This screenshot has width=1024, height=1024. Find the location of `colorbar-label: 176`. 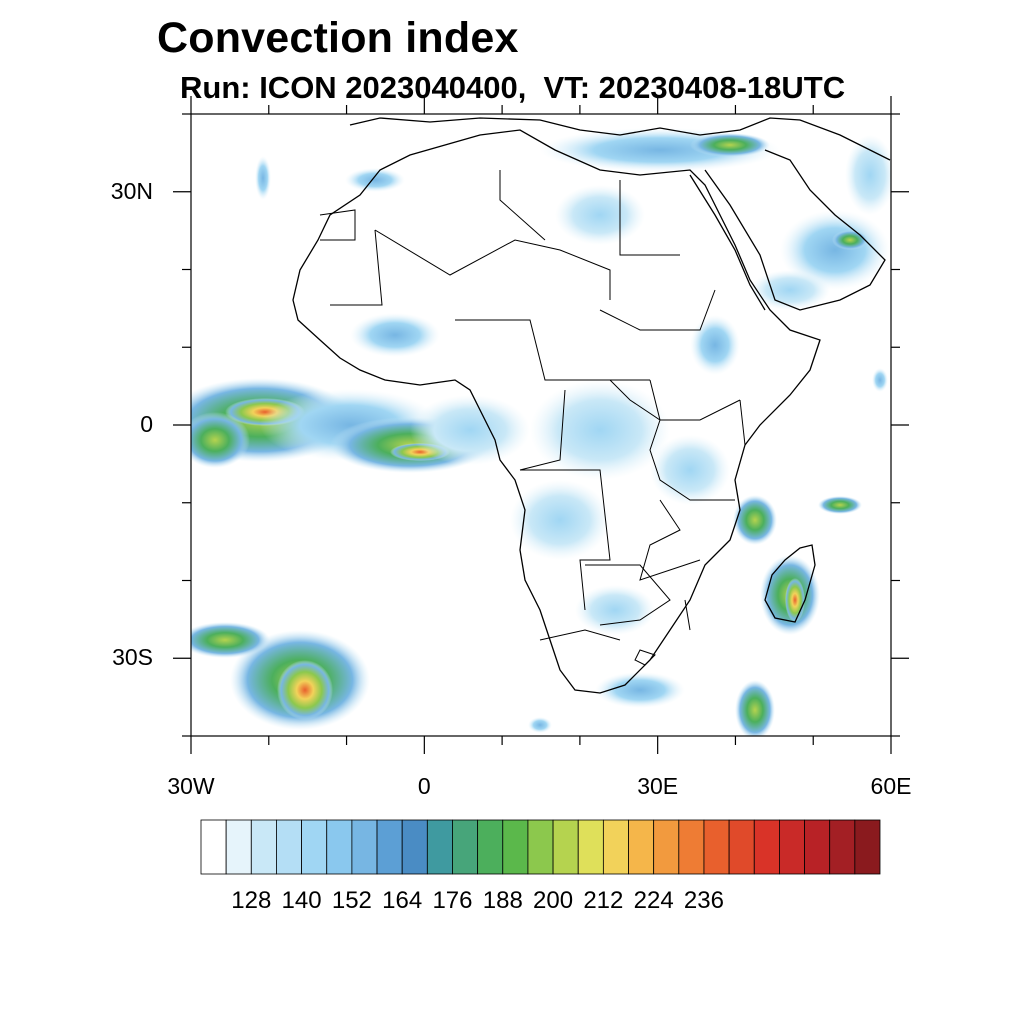

colorbar-label: 176 is located at coordinates (452, 900).